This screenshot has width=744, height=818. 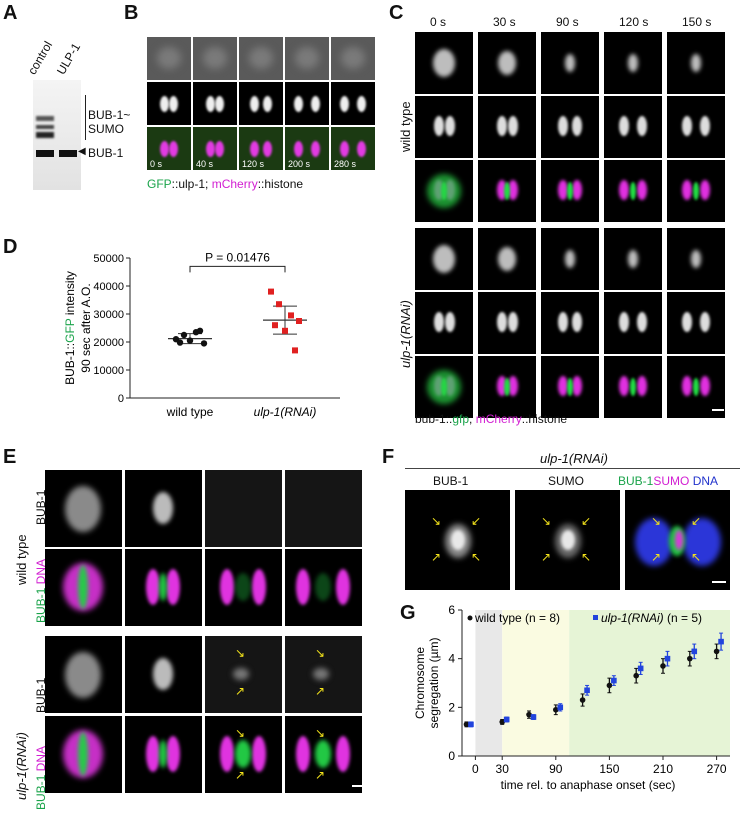 I want to click on time-label-c: 90 s, so click(x=567, y=22).